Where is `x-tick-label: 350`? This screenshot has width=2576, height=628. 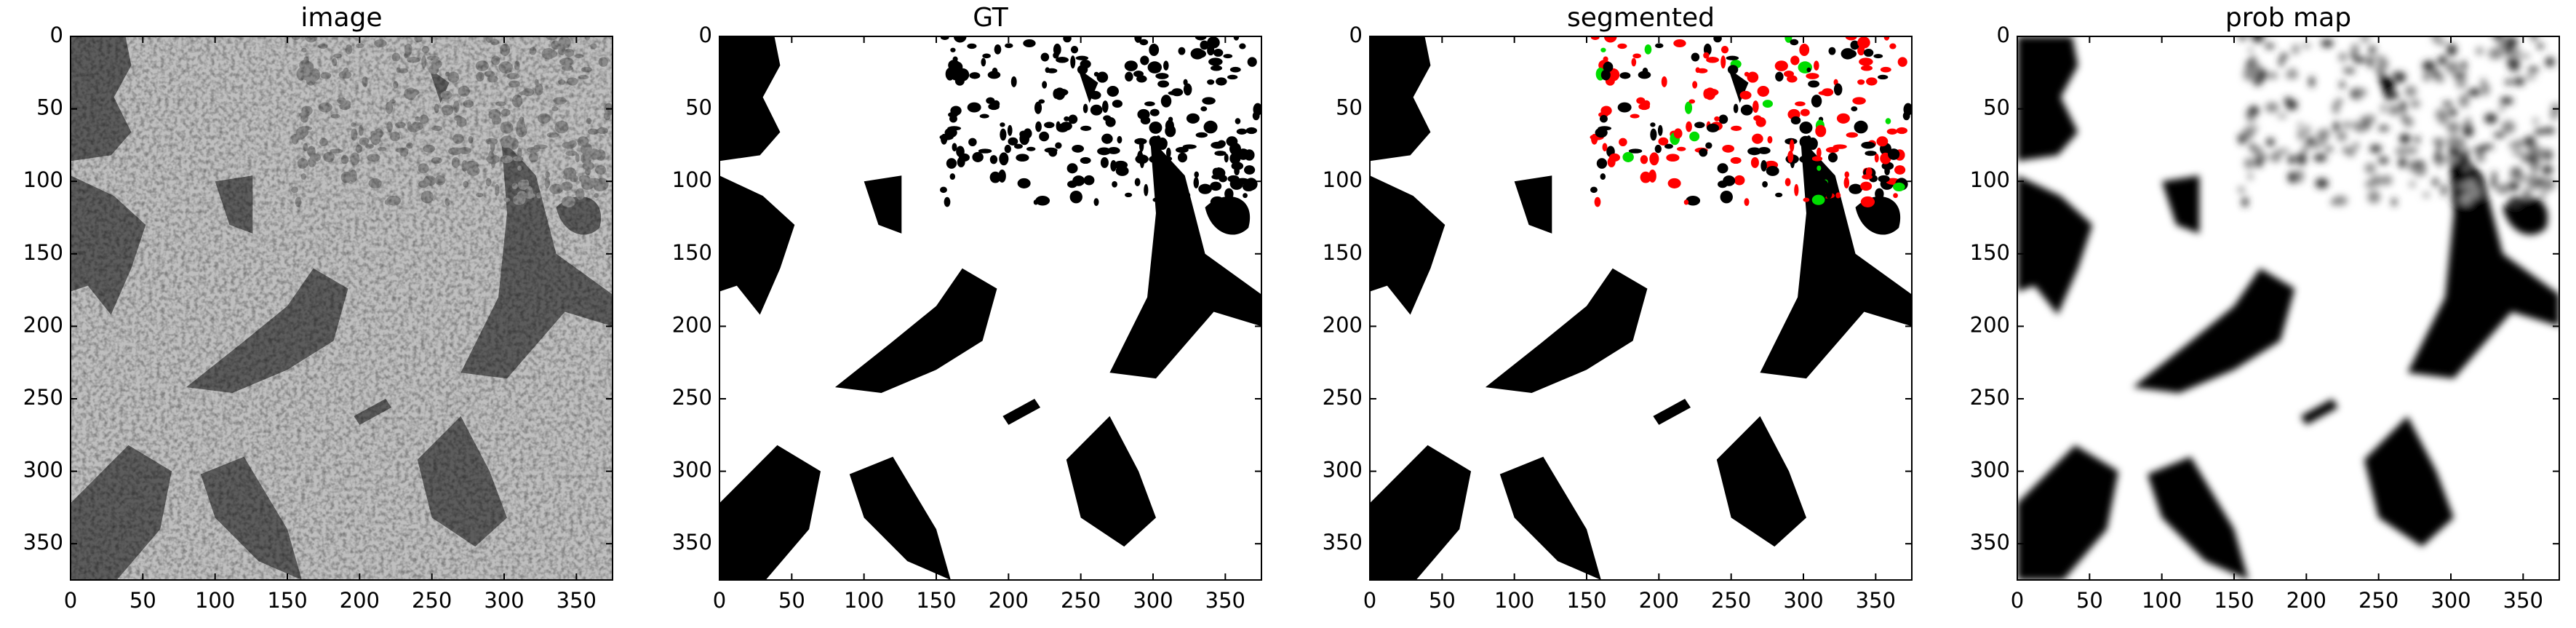 x-tick-label: 350 is located at coordinates (1876, 600).